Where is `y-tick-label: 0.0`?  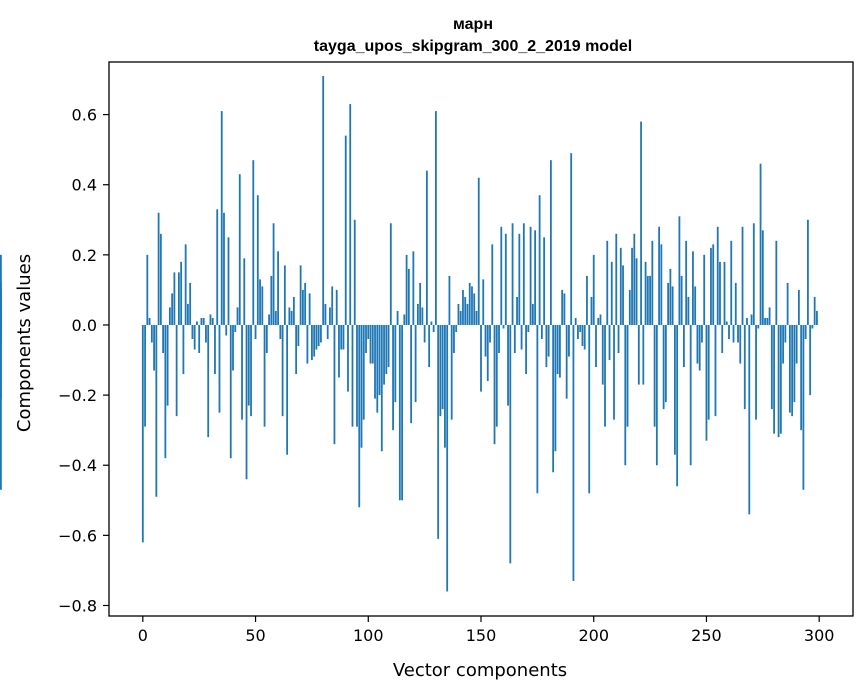 y-tick-label: 0.0 is located at coordinates (84, 325).